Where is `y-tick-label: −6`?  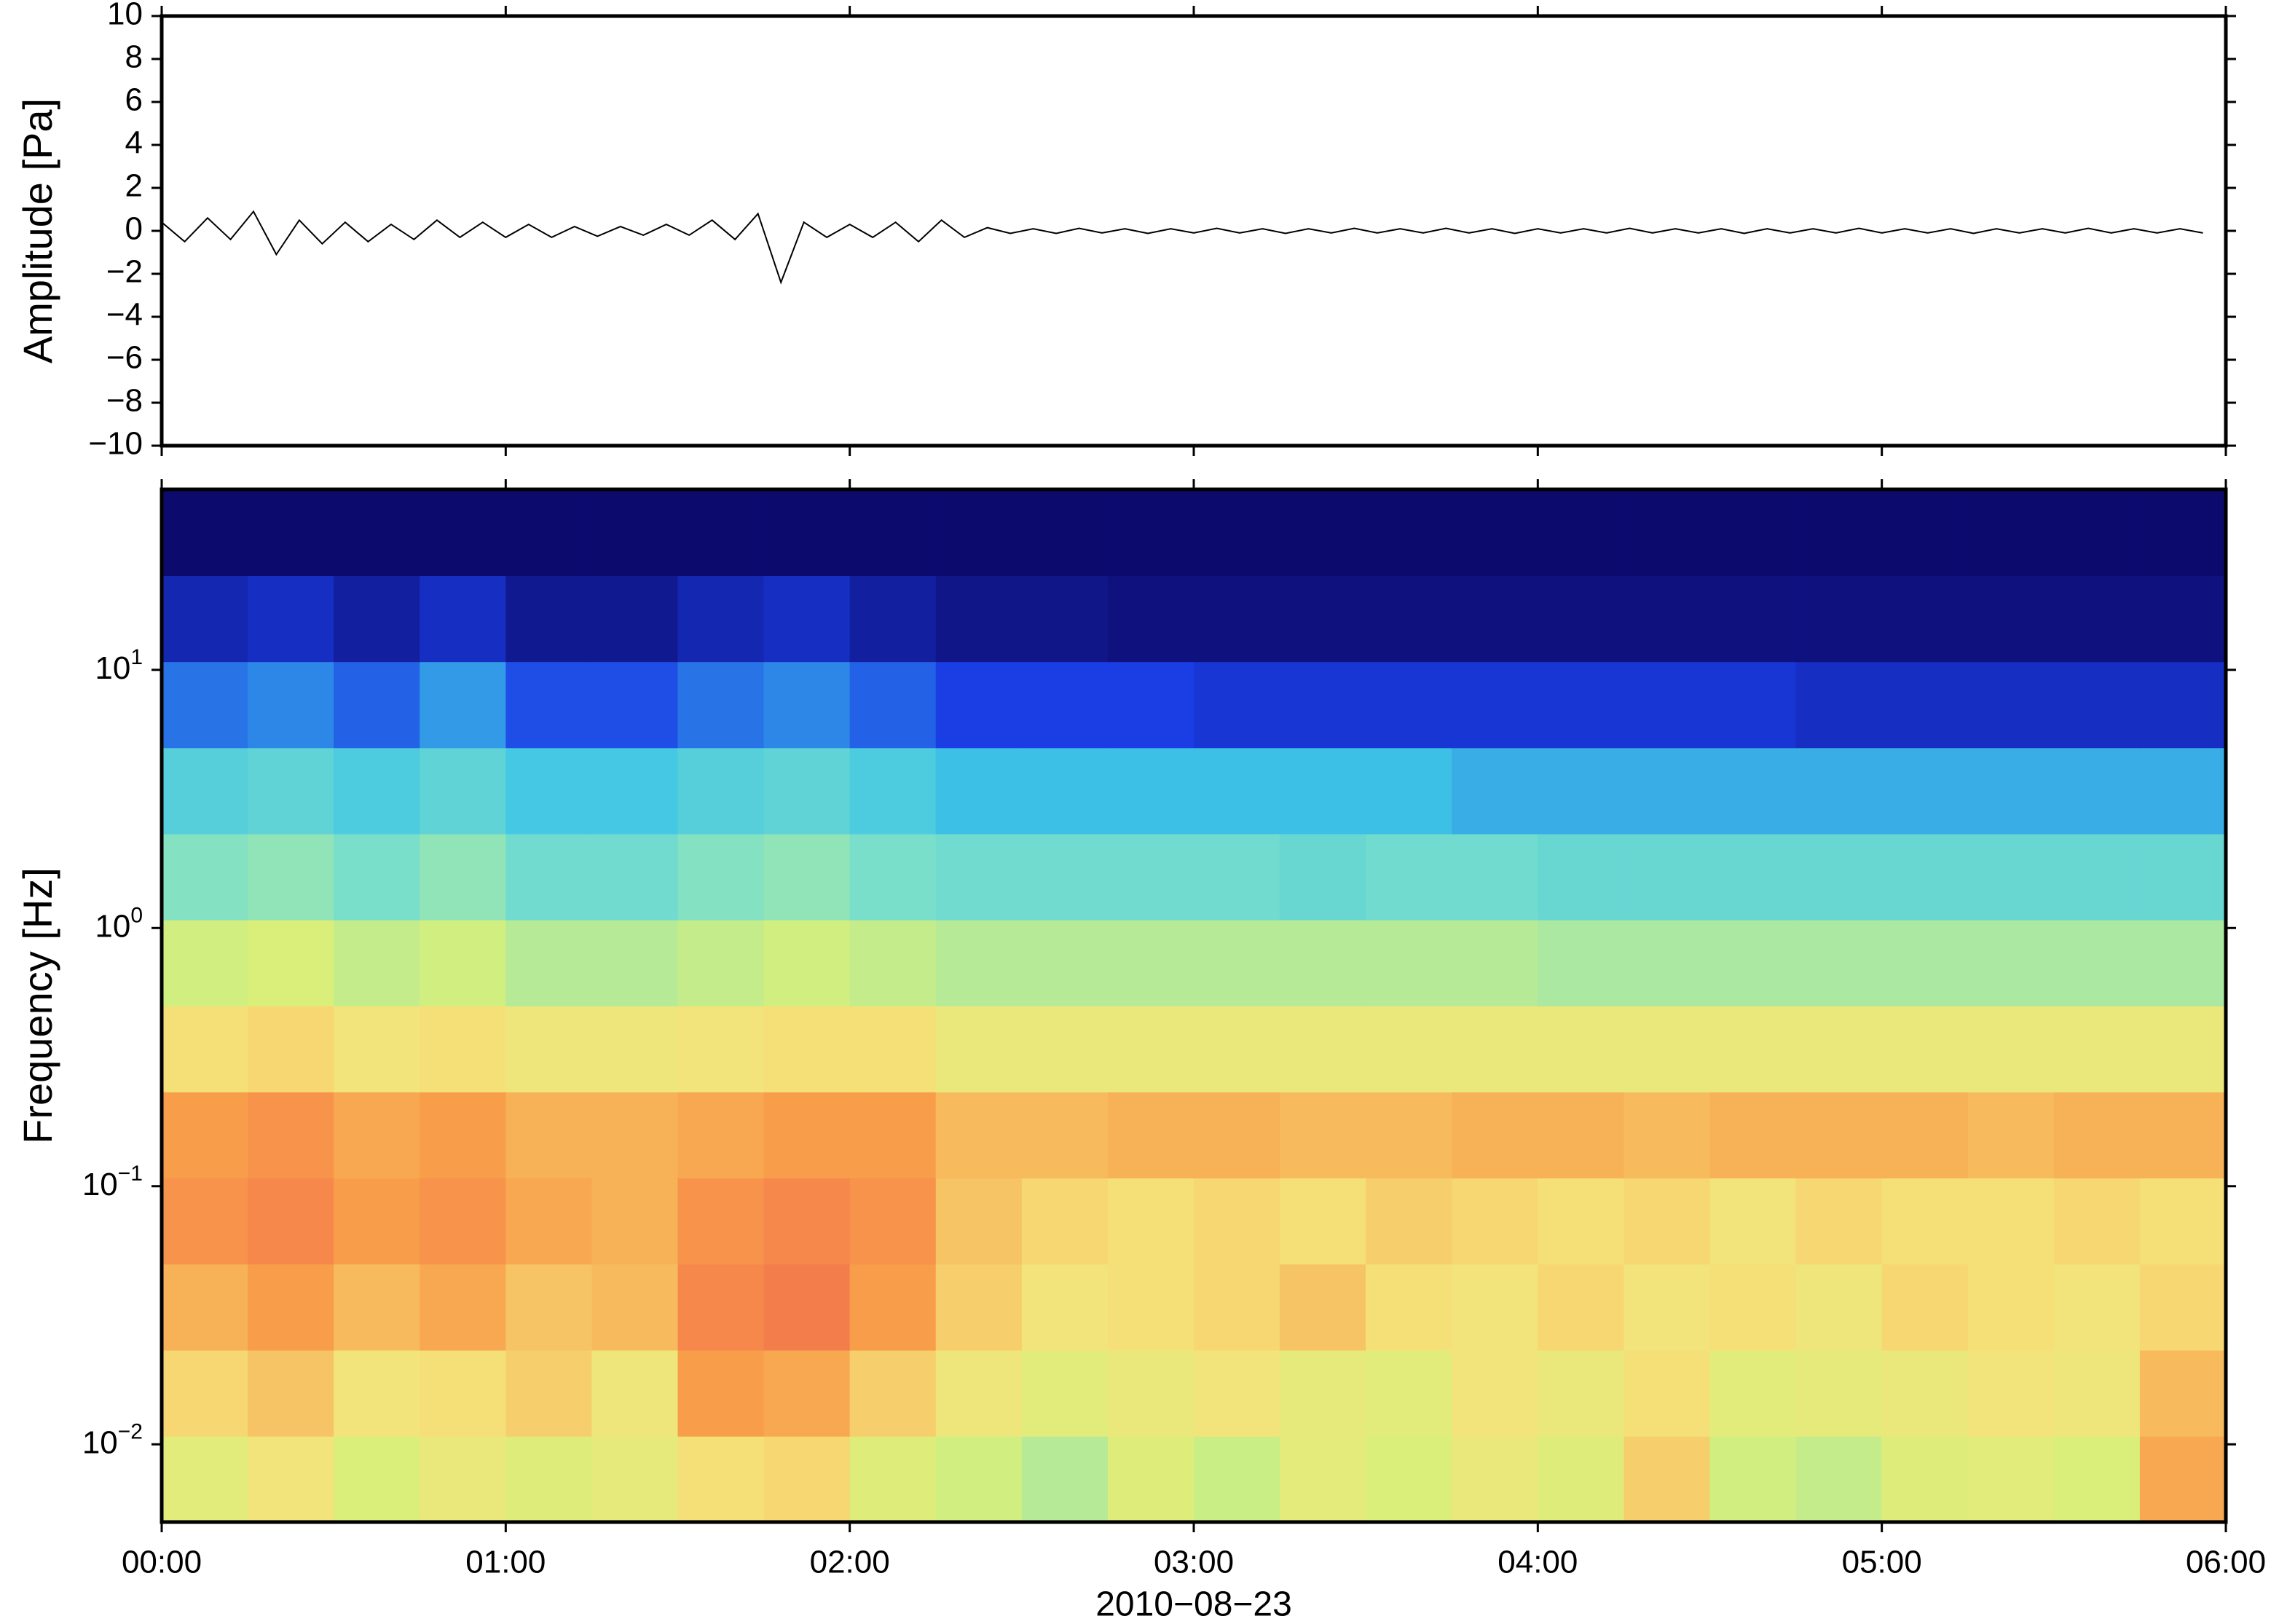 y-tick-label: −6 is located at coordinates (124, 358).